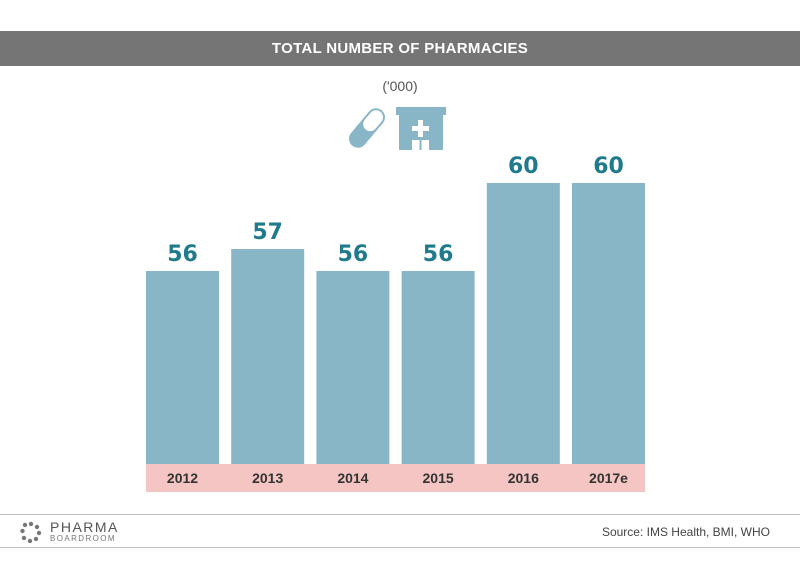  I want to click on value-label-2017e: 60, so click(608, 166).